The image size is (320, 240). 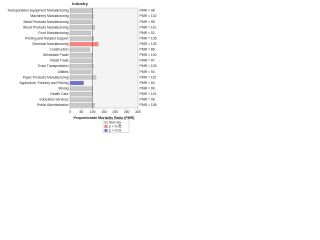 I want to click on legend-label: p < 0.05, so click(x=115, y=126).